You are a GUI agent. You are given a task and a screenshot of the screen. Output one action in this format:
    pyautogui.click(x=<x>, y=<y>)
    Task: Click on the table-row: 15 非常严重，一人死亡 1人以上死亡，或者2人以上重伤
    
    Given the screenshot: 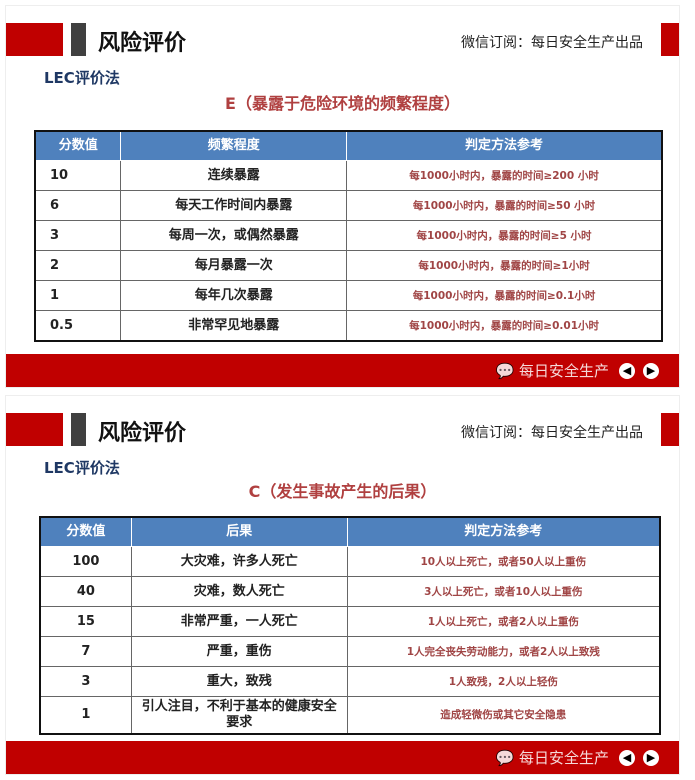 What is the action you would take?
    pyautogui.click(x=350, y=621)
    